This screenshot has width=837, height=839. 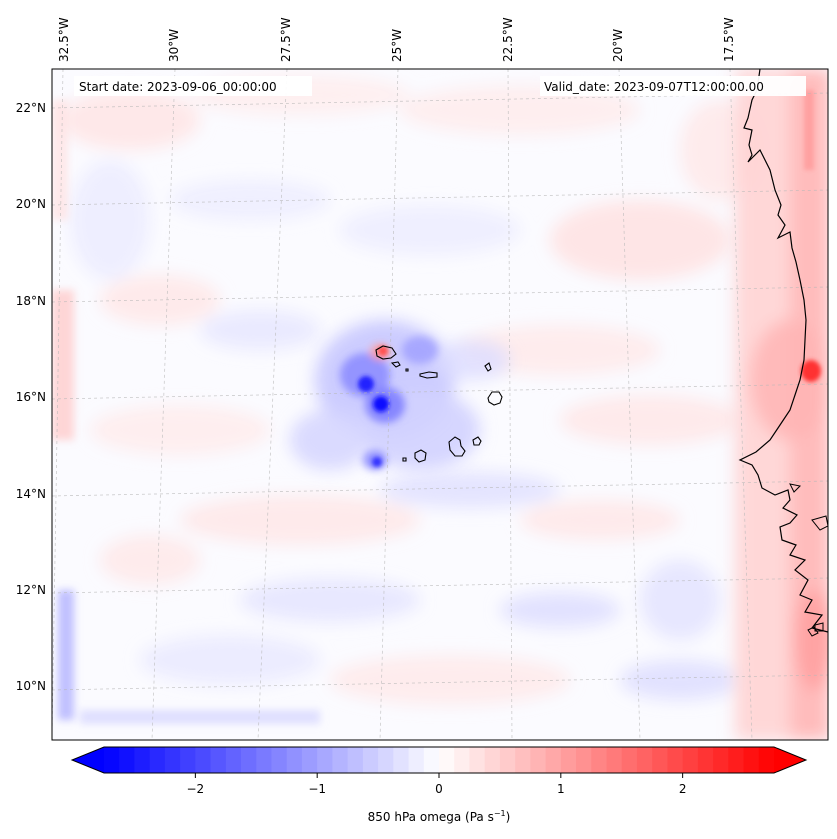 I want to click on colorbar-segments, so click(x=439, y=760).